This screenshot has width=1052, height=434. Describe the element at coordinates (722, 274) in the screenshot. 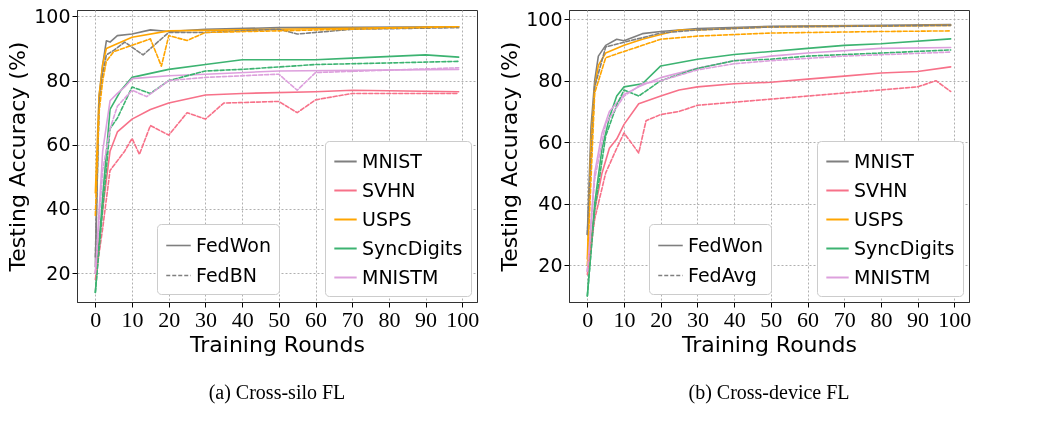

I see `annotation: FedAvg` at that location.